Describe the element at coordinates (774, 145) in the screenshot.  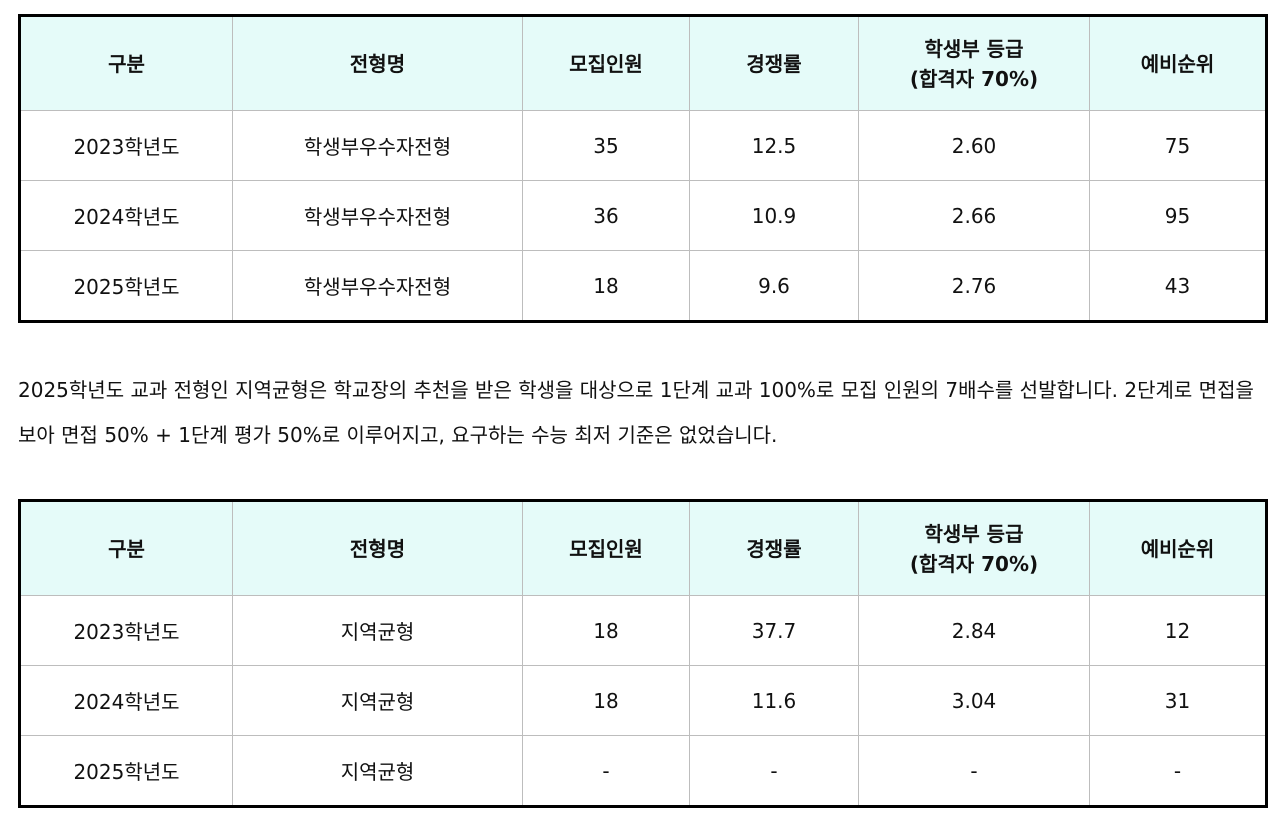
I see `table-cell: 12.5` at that location.